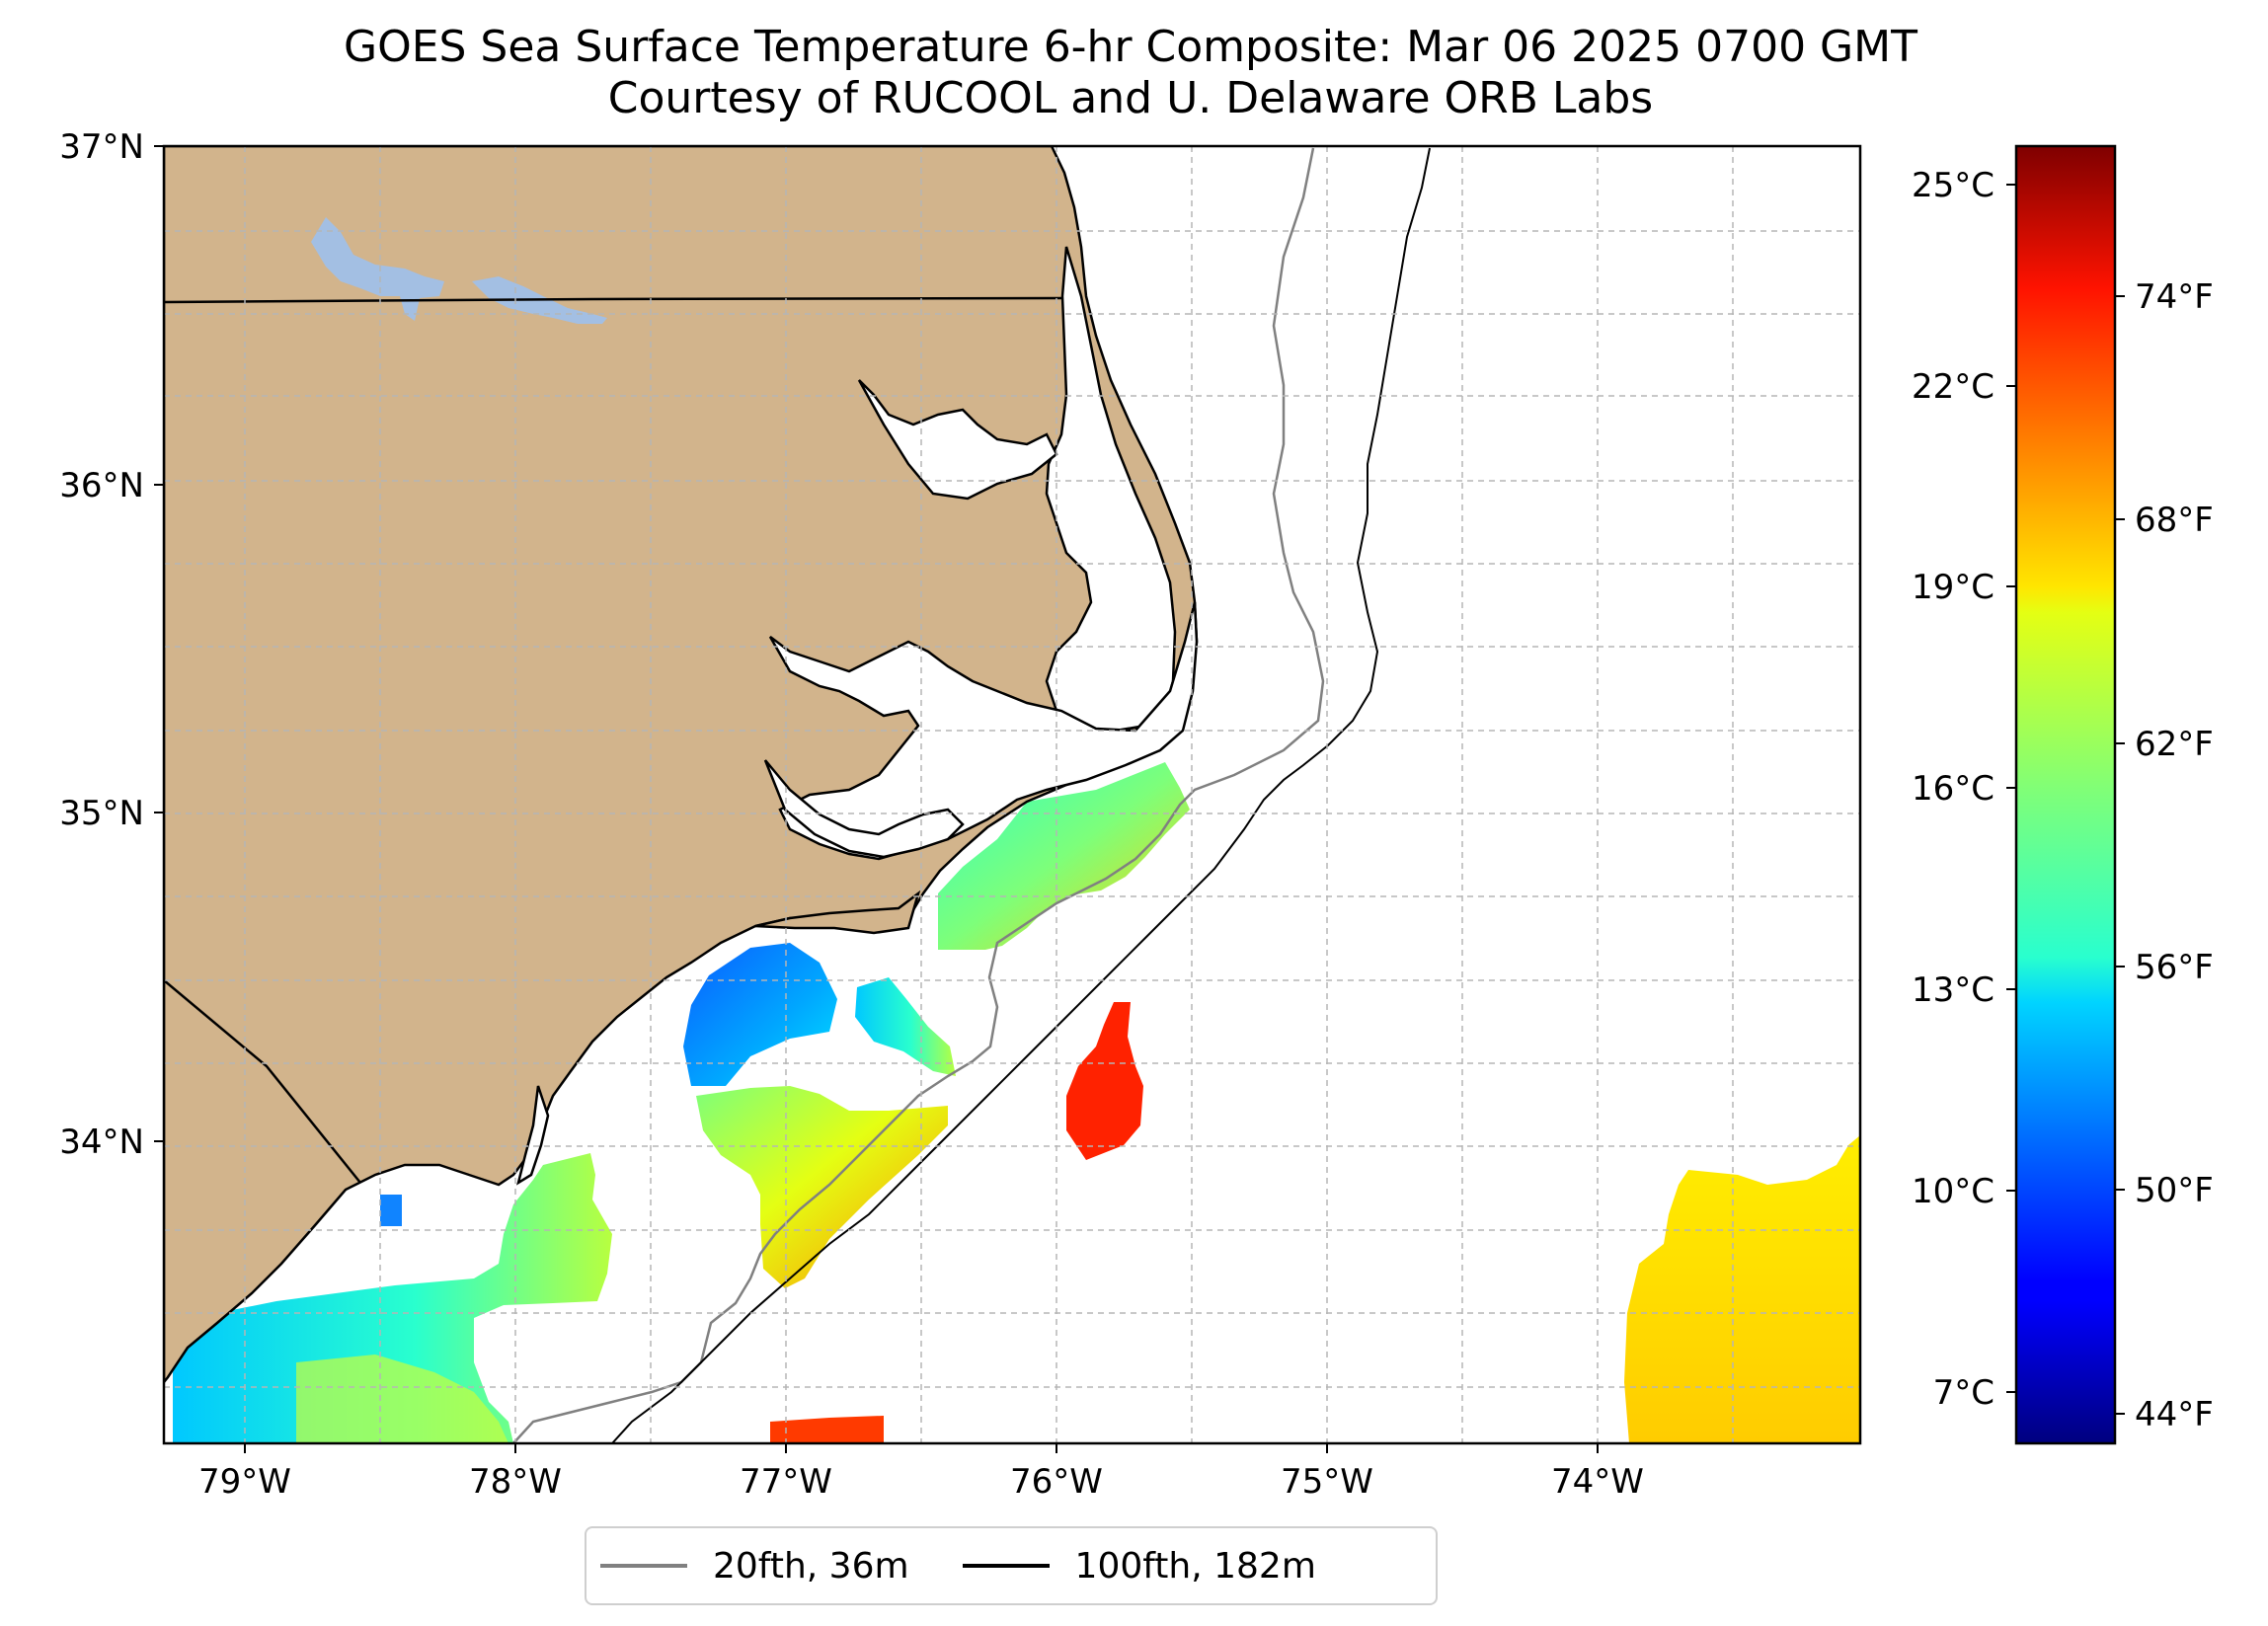 The width and height of the screenshot is (2268, 1626). Describe the element at coordinates (2065, 794) in the screenshot. I see `colorbar` at that location.